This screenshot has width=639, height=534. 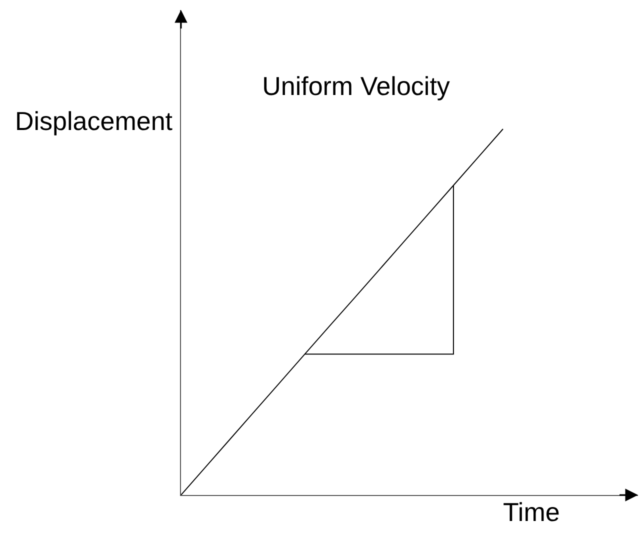 What do you see at coordinates (94, 121) in the screenshot?
I see `y-axis-title: Displacement` at bounding box center [94, 121].